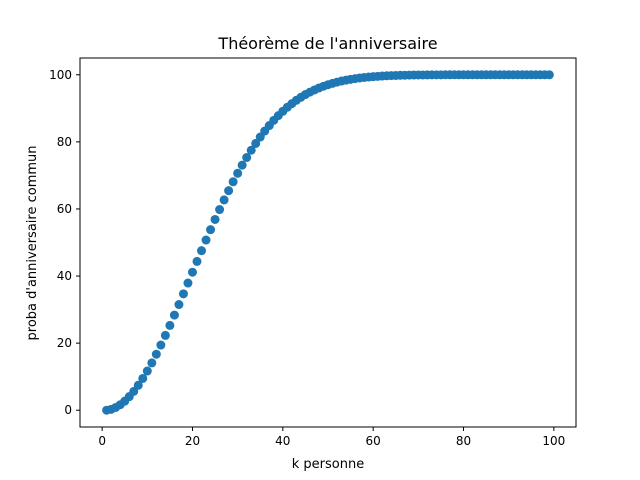 This screenshot has height=480, width=640. What do you see at coordinates (64, 142) in the screenshot?
I see `y-tick-label: 80` at bounding box center [64, 142].